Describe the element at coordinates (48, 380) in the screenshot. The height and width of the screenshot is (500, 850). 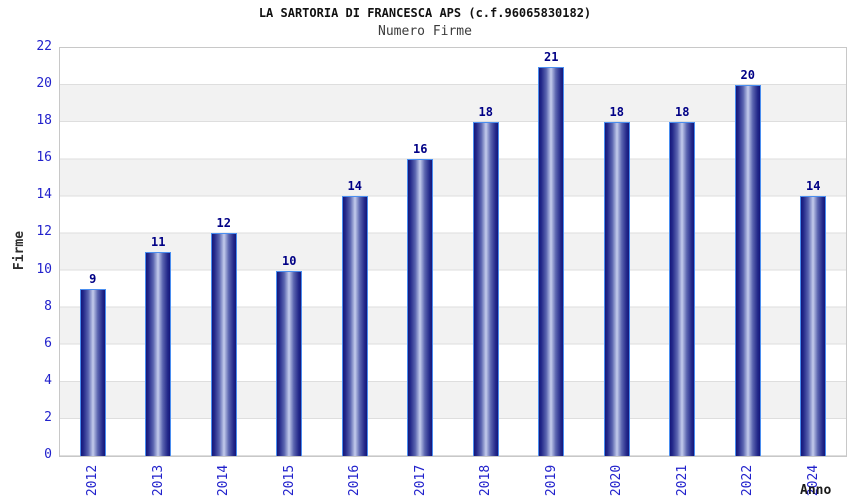
I see `y-tick-label-4: 4` at that location.